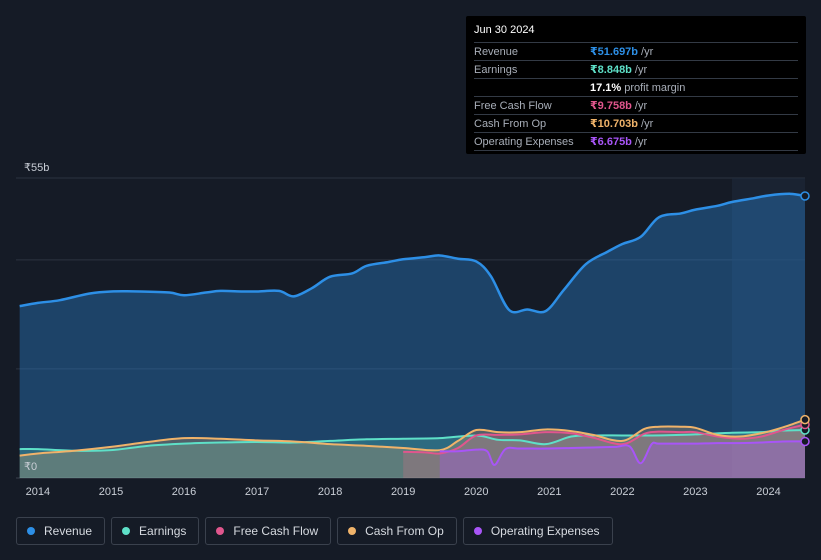 The width and height of the screenshot is (821, 560). I want to click on x-tick-label-2024: 2024, so click(768, 492).